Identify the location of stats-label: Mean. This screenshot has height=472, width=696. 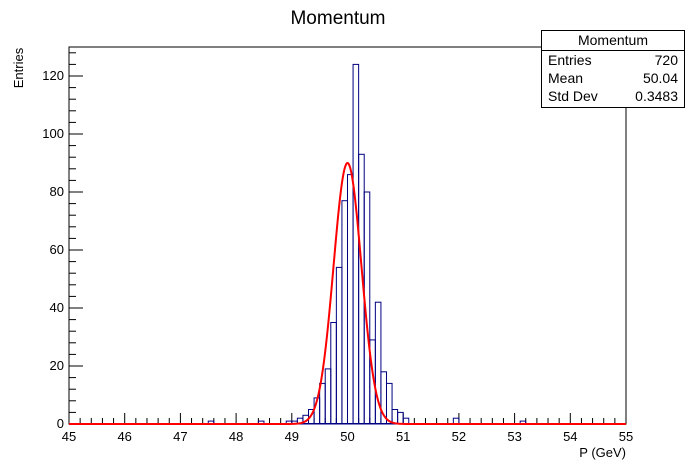
(566, 78).